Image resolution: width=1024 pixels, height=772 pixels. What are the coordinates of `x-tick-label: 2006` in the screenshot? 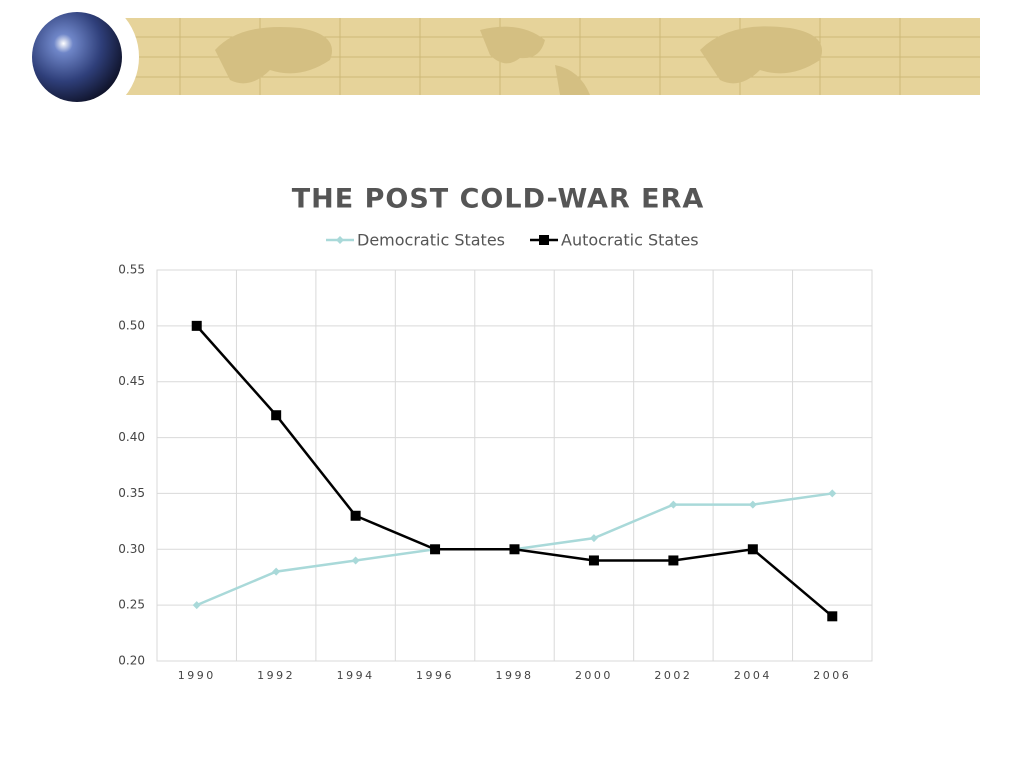 It's located at (832, 675).